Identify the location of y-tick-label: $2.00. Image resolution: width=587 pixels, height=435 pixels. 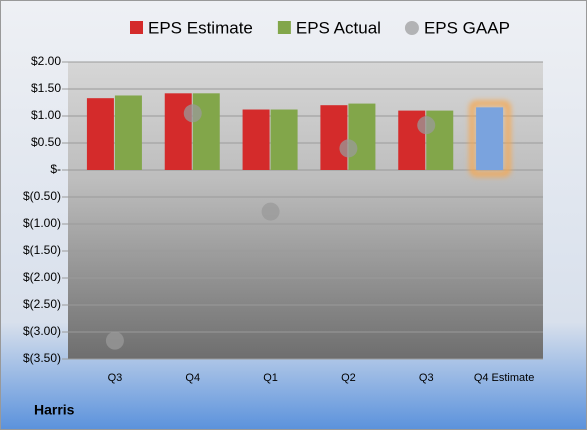
(46, 61).